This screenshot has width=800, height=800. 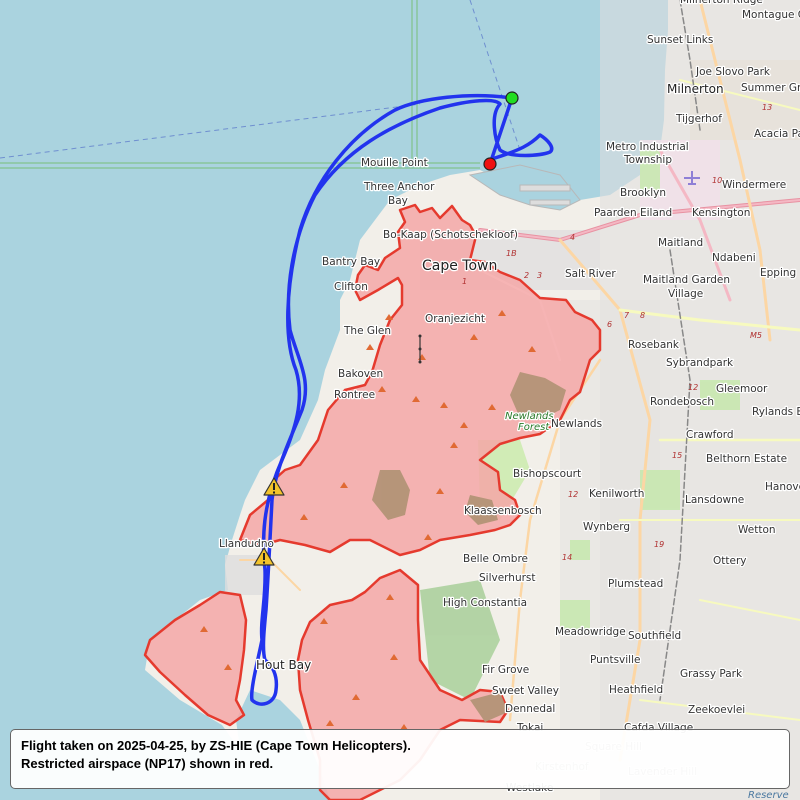 What do you see at coordinates (399, 187) in the screenshot?
I see `label-three-anchor-bay: Three Anchor` at bounding box center [399, 187].